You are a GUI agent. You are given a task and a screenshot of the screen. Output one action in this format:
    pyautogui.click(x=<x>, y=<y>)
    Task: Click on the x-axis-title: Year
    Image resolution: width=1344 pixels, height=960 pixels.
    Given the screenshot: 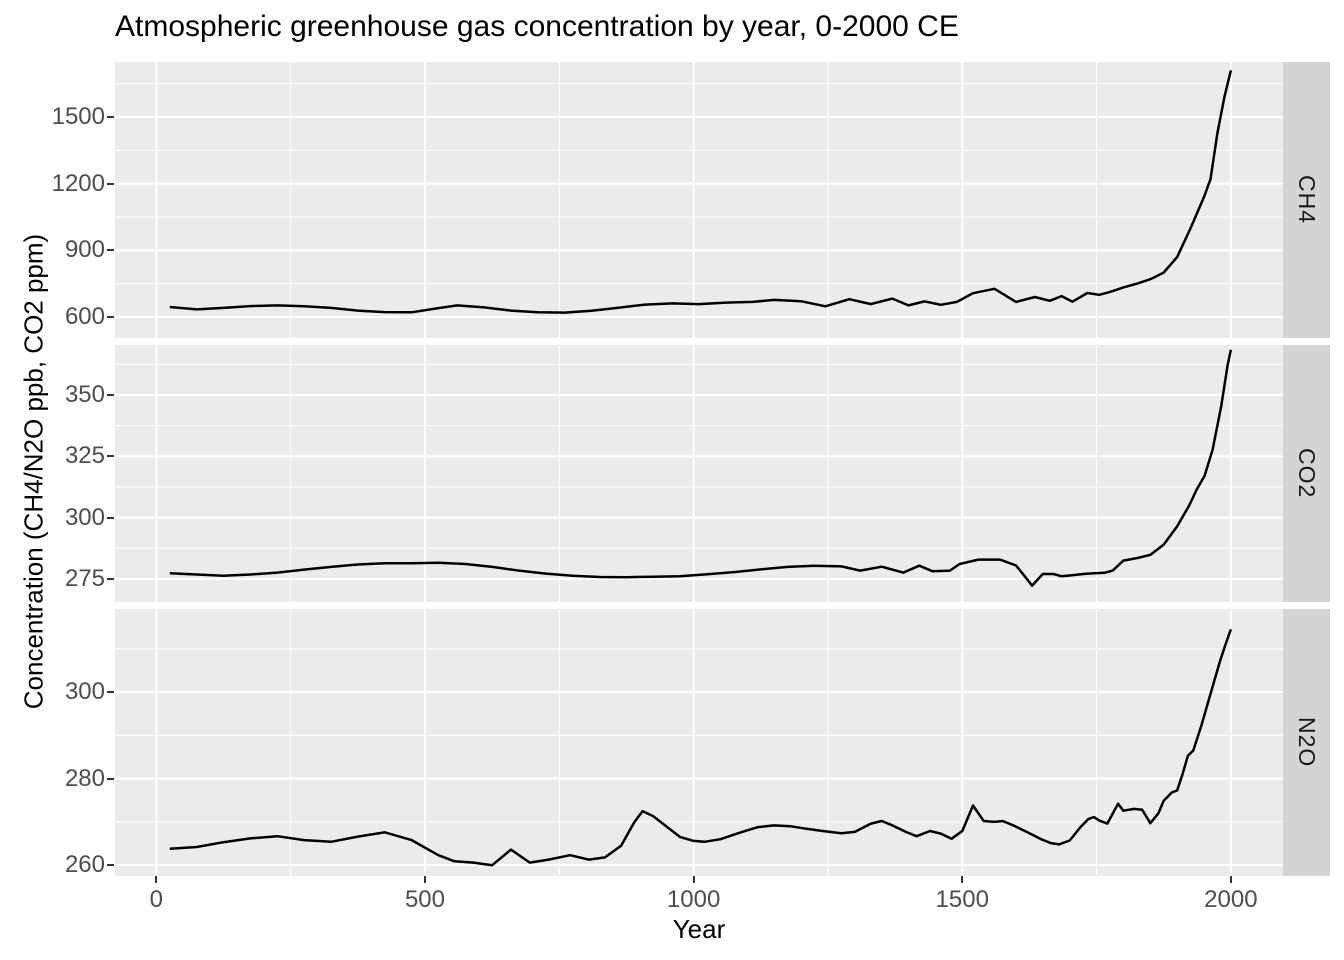 What is the action you would take?
    pyautogui.click(x=699, y=929)
    